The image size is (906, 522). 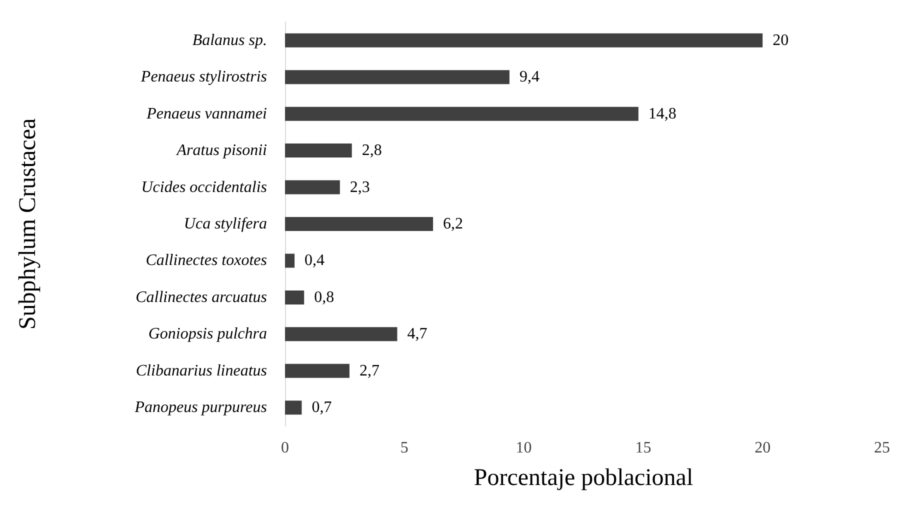 I want to click on y-tick-label: Penaeus stylirostris, so click(x=203, y=77).